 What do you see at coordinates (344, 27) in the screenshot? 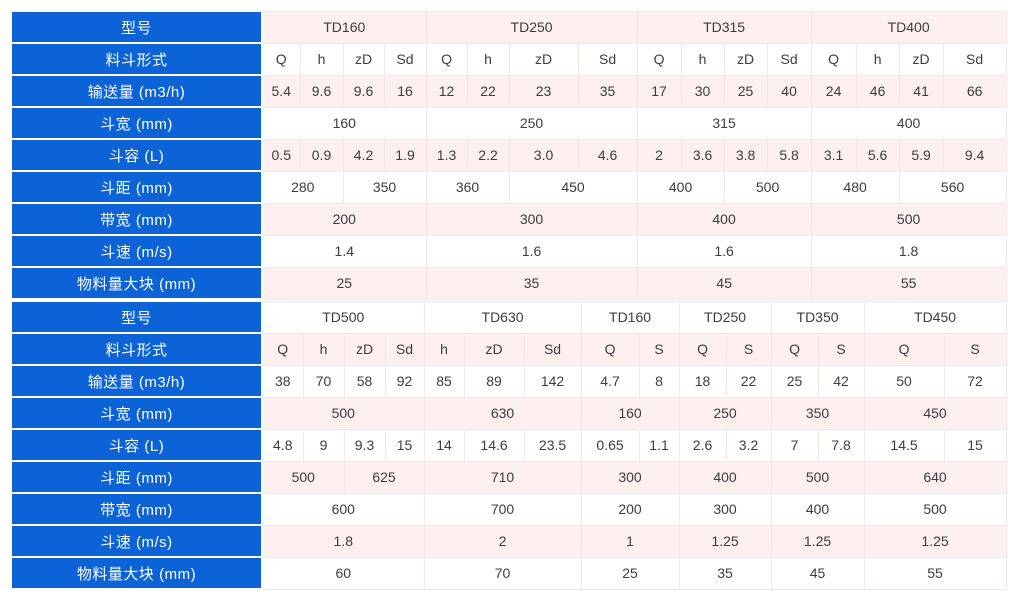
I see `data-cell: TD160` at bounding box center [344, 27].